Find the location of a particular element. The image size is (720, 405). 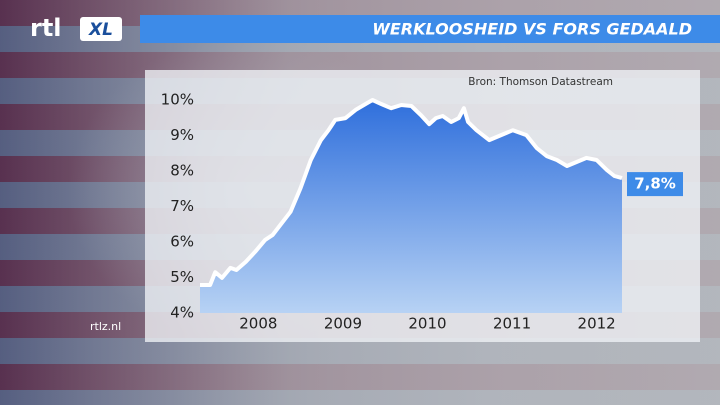

x-tick-label: 2009 is located at coordinates (343, 324).